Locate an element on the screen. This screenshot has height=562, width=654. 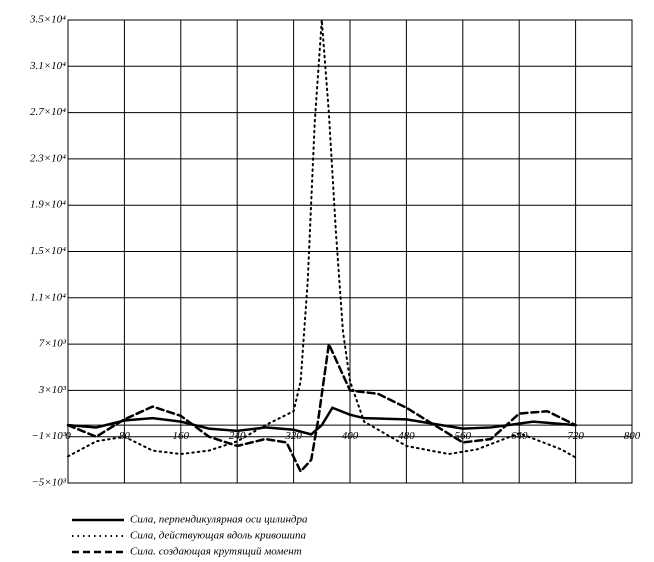
x-tick-label: 400 is located at coordinates (350, 436).